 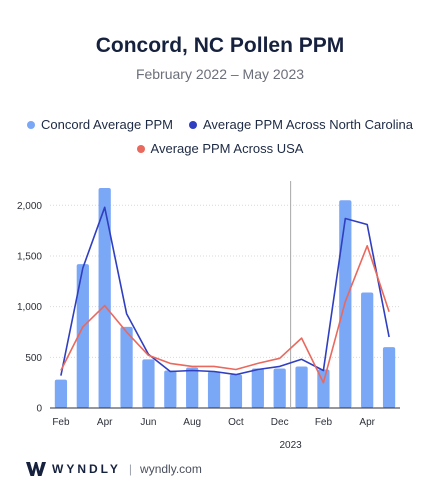 I want to click on footer: WYNDLY | wyndly.com, so click(x=114, y=469).